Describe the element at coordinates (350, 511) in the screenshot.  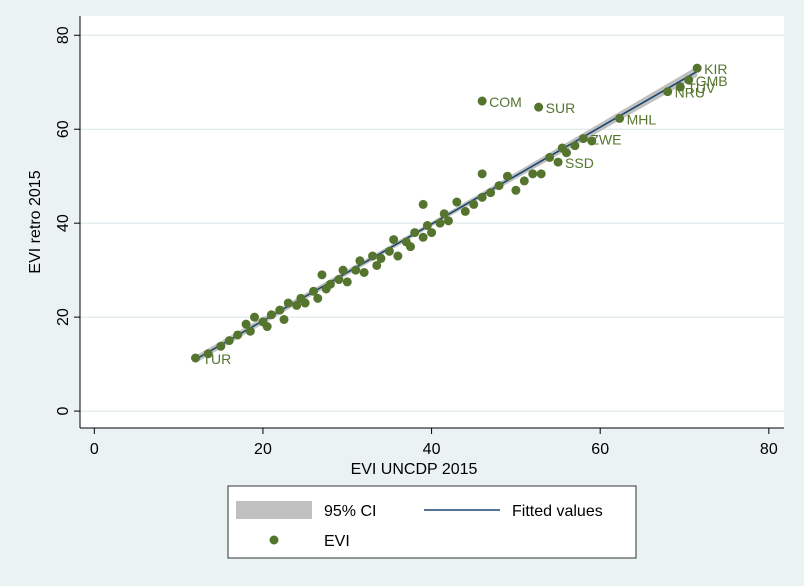
I see `legend-label: 95% CI` at that location.